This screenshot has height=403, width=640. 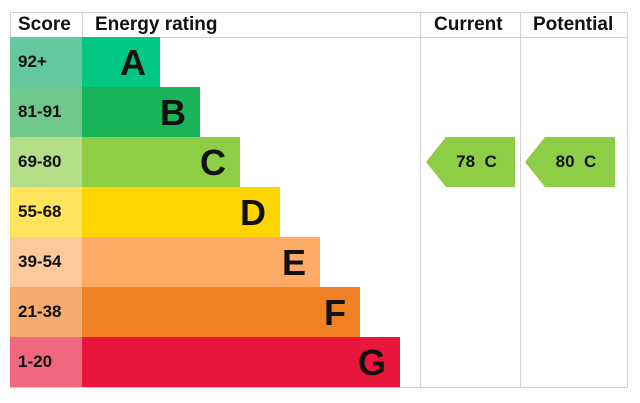 I want to click on rating-letter: D, so click(x=253, y=212).